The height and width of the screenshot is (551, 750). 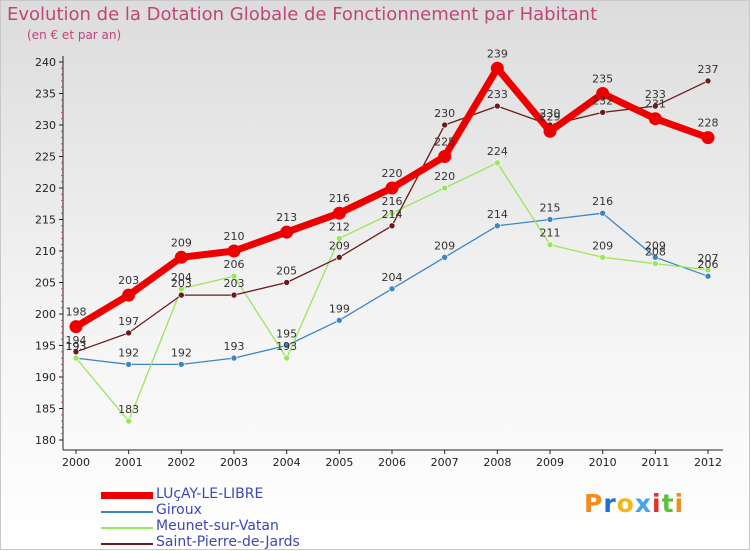 What do you see at coordinates (550, 208) in the screenshot?
I see `data-label: 215` at bounding box center [550, 208].